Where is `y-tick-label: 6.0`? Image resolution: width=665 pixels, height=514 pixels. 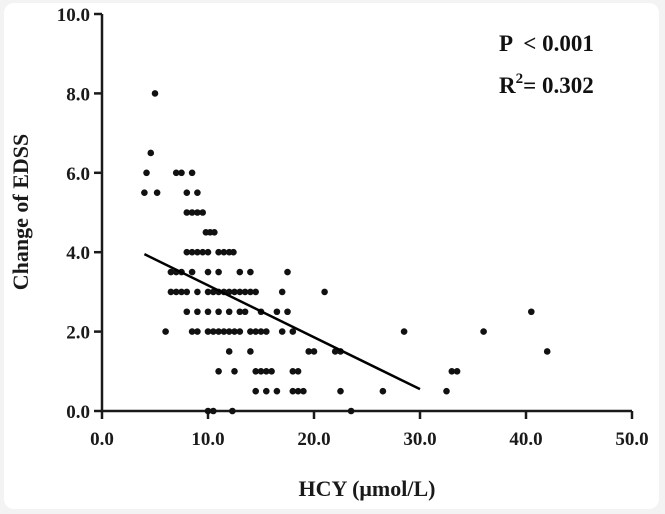 y-tick-label: 6.0 is located at coordinates (78, 174).